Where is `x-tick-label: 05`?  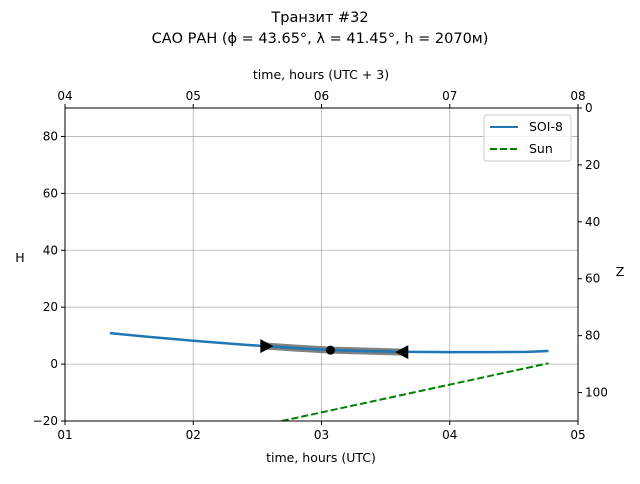 x-tick-label: 05 is located at coordinates (577, 435).